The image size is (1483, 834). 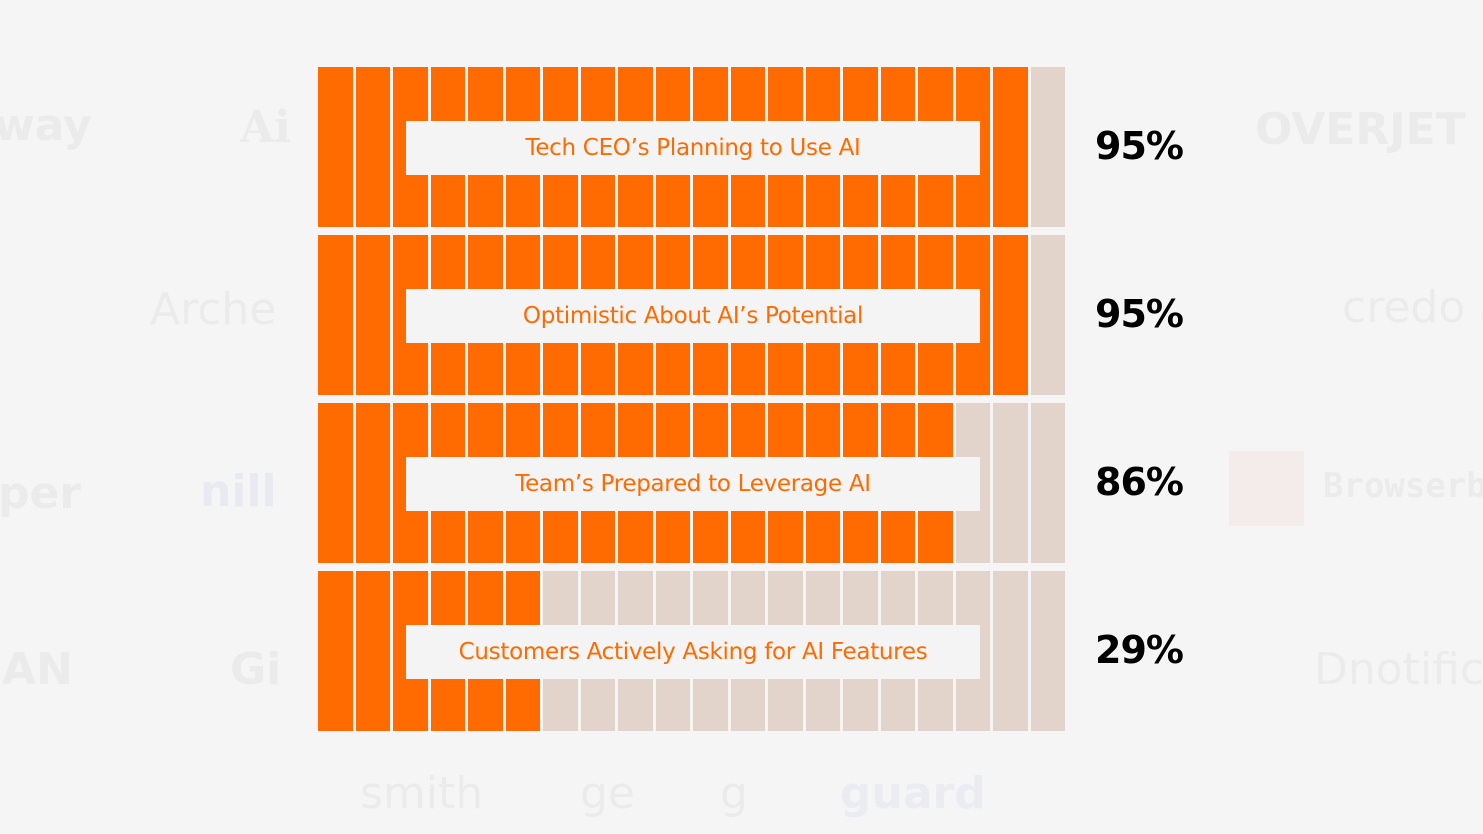 What do you see at coordinates (1398, 669) in the screenshot?
I see `logo-dnotific: Dnotific` at bounding box center [1398, 669].